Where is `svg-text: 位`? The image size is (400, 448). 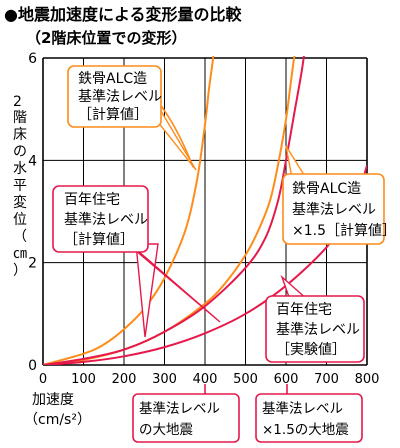
svg-text: 位 is located at coordinates (20, 220).